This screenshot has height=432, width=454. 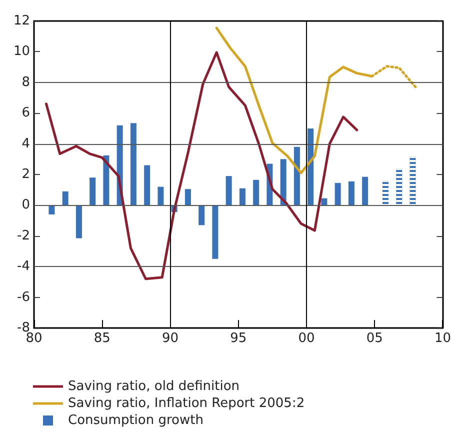 I want to click on y-tick-label: 8, so click(x=26, y=82).